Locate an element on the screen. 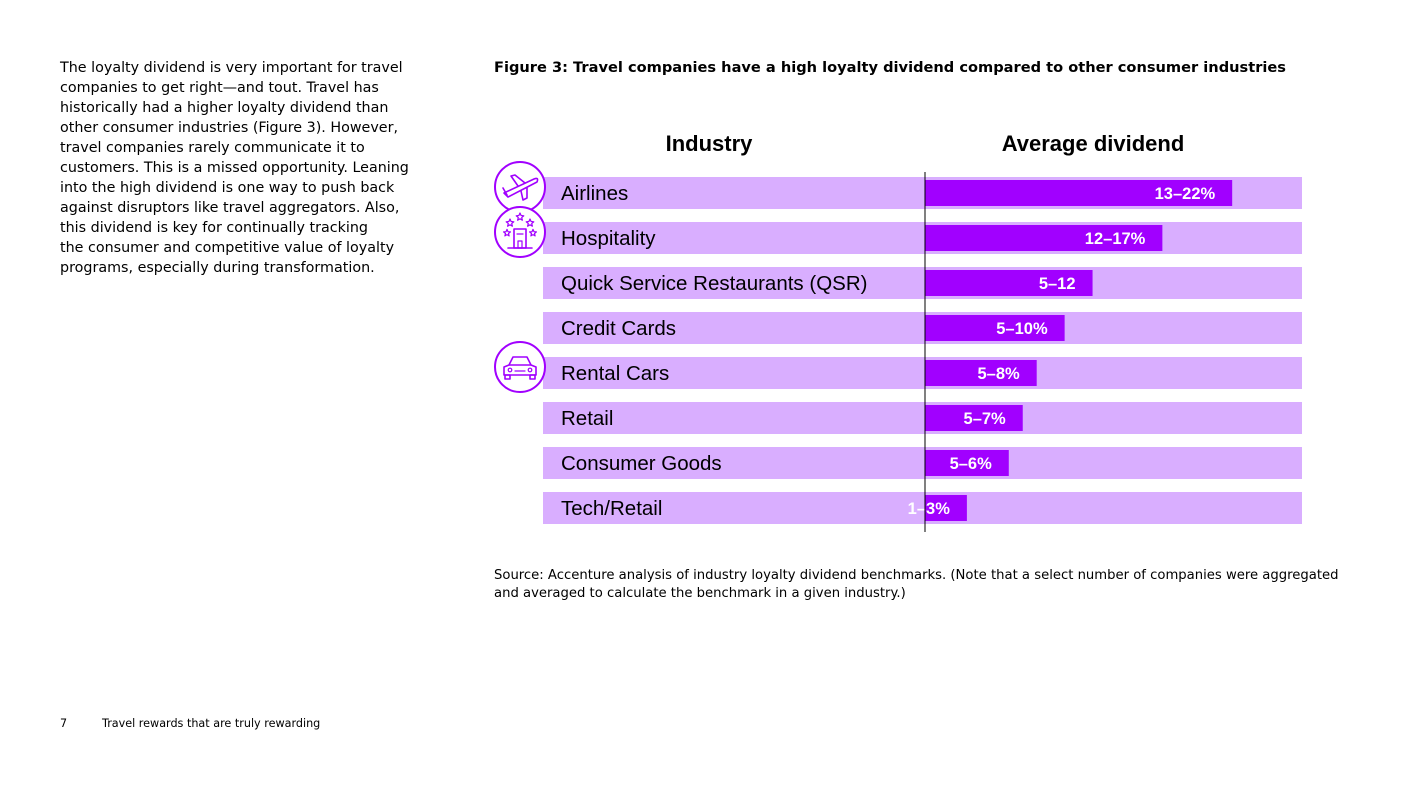 The width and height of the screenshot is (1403, 788). hotel-stars-icon is located at coordinates (520, 232).